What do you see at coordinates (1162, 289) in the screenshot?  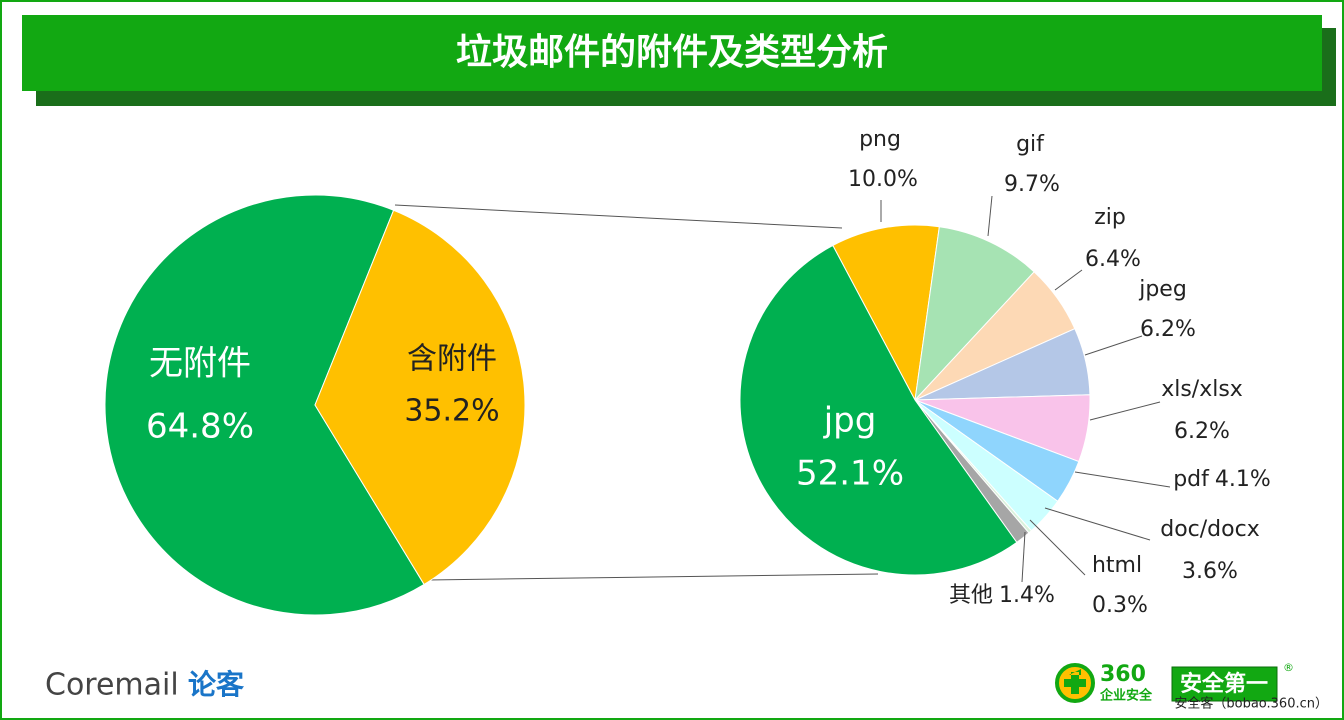 I see `slice-name: jpeg` at bounding box center [1162, 289].